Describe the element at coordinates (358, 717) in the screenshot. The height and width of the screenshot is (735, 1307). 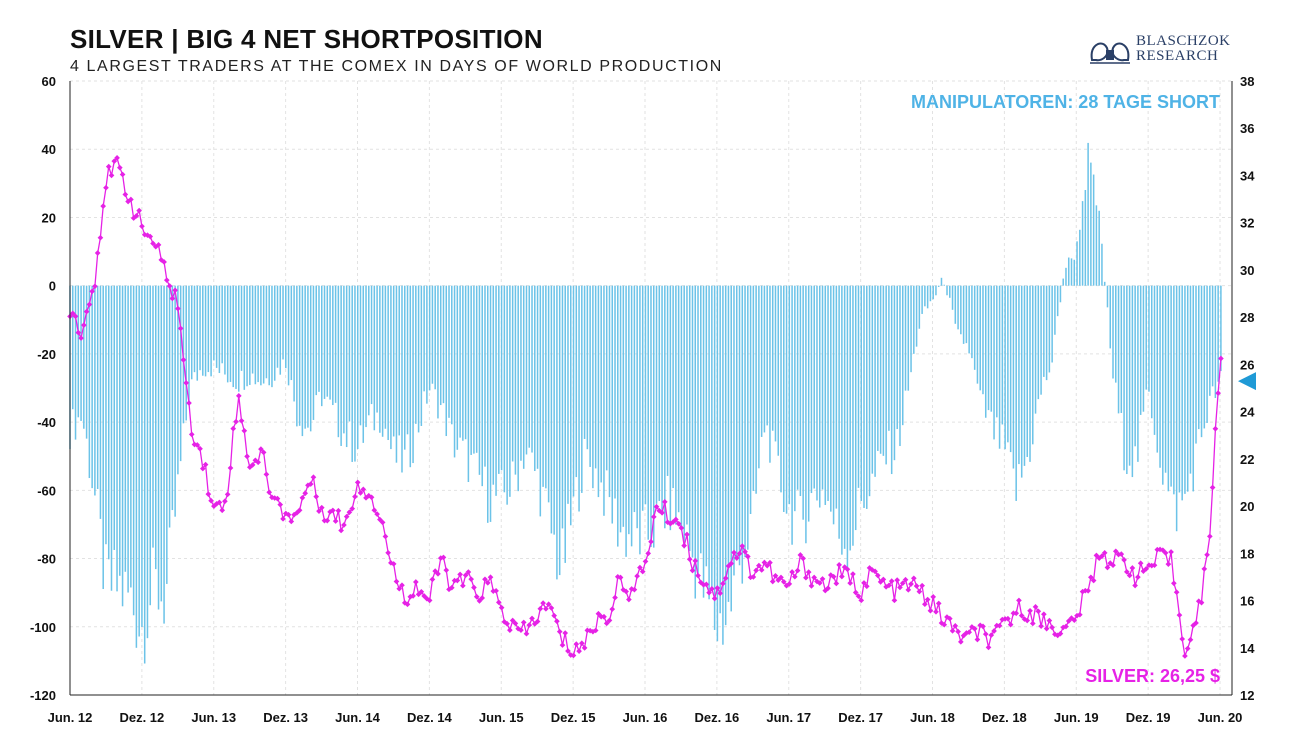
I see `x-tick-label: Jun. 14` at that location.